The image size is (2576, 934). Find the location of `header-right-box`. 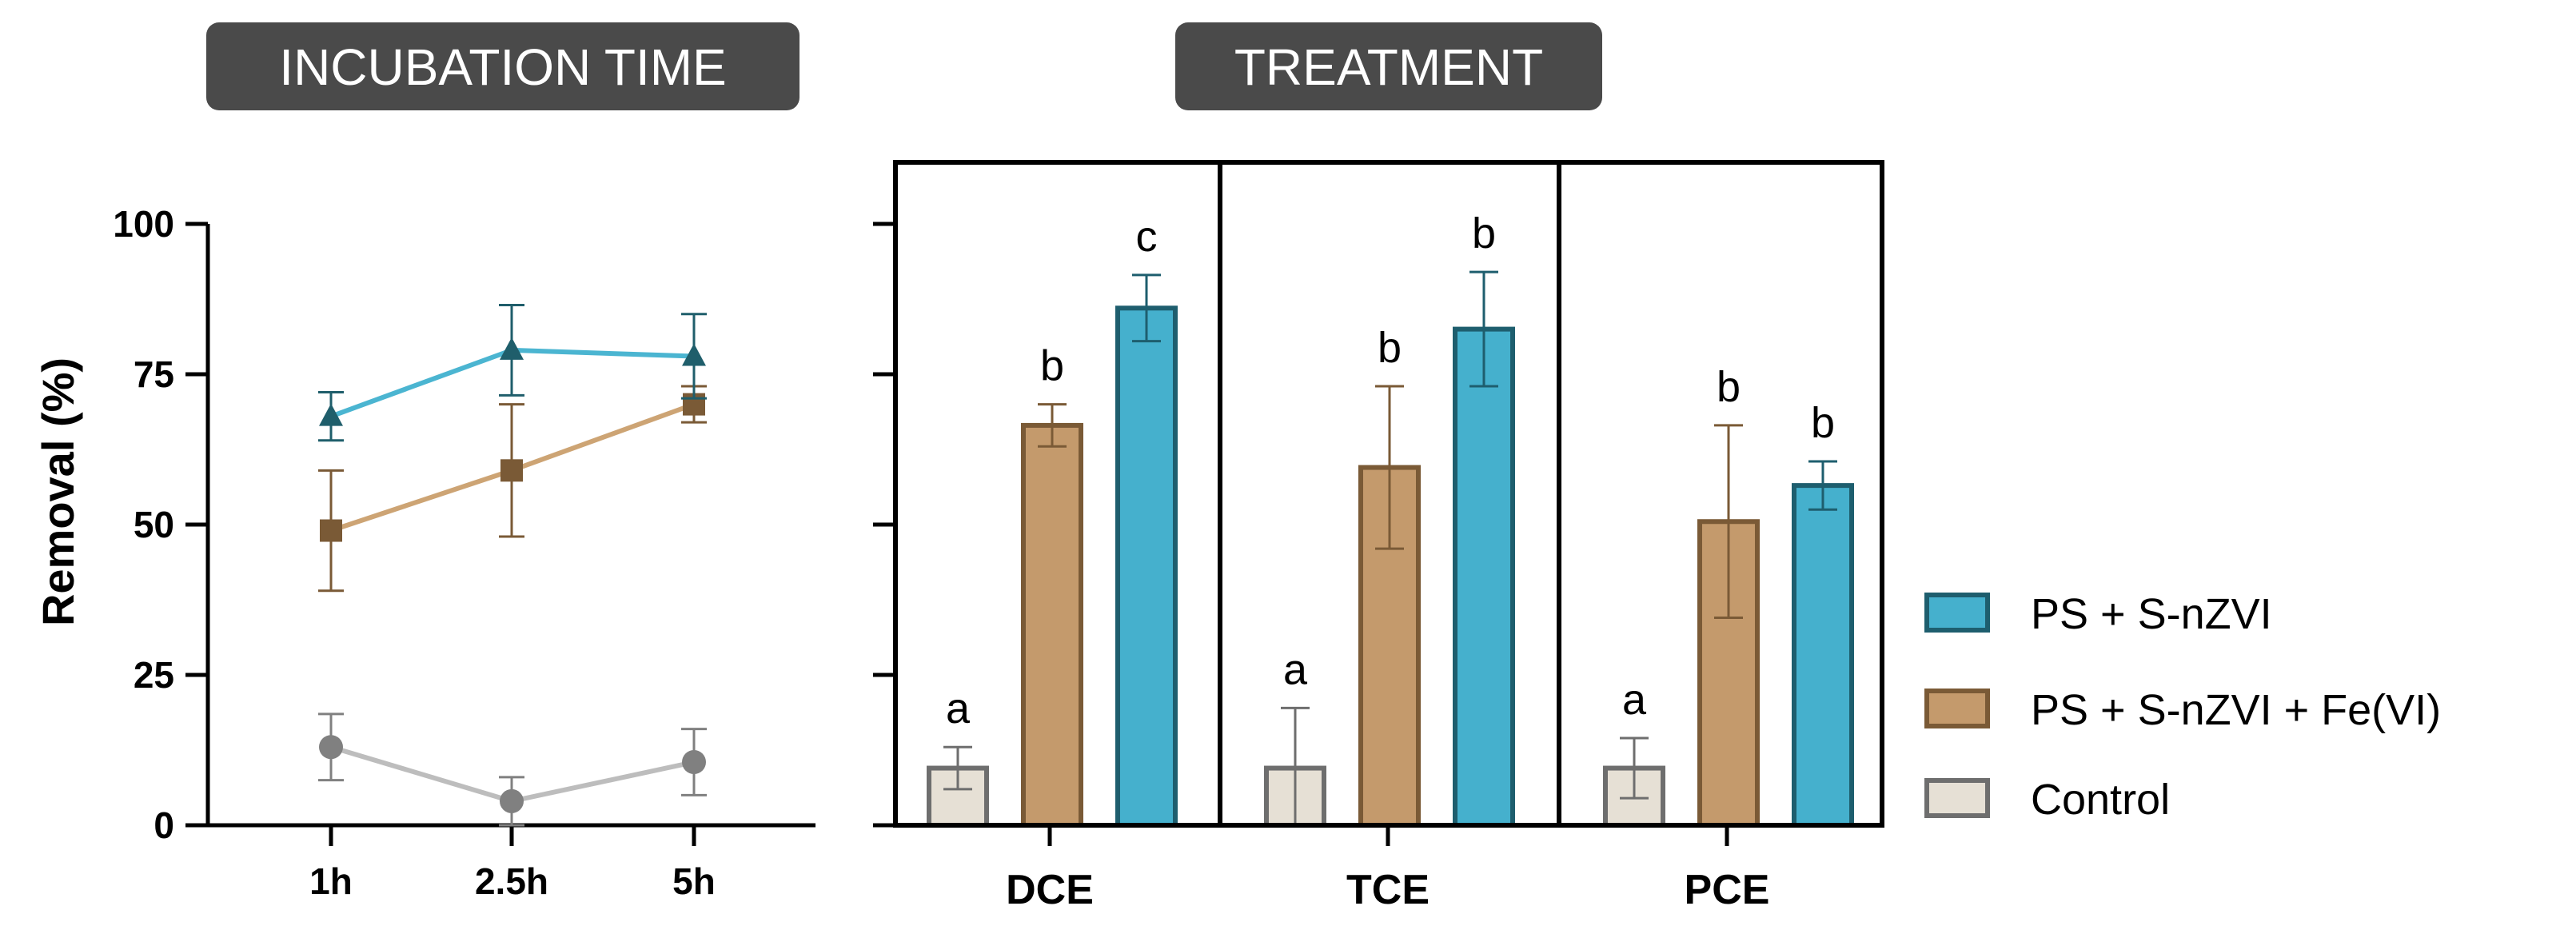

header-right-box is located at coordinates (1388, 66).